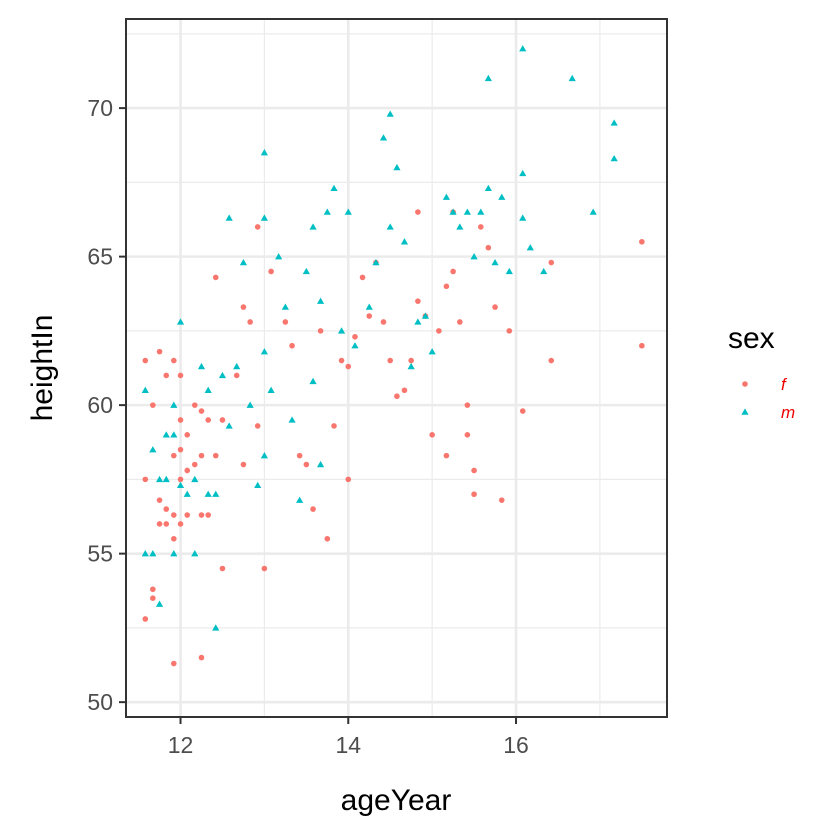 Image resolution: width=840 pixels, height=840 pixels. I want to click on x-tick-label: 12, so click(181, 745).